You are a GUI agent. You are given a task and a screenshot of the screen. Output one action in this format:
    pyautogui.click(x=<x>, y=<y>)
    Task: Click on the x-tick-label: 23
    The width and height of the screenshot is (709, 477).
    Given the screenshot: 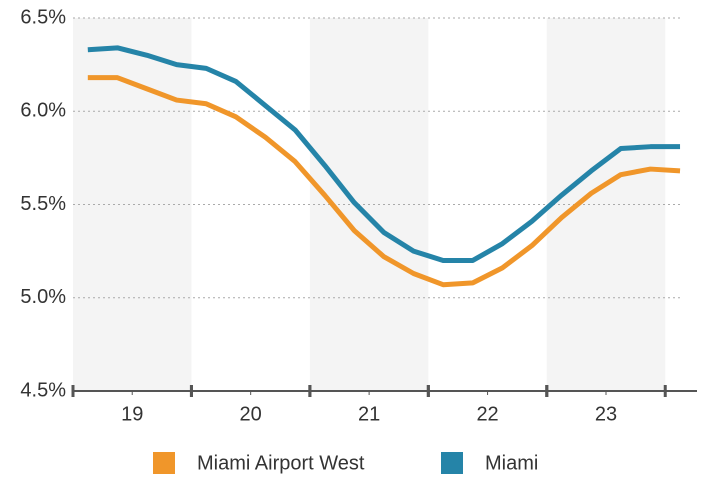 What is the action you would take?
    pyautogui.click(x=606, y=414)
    